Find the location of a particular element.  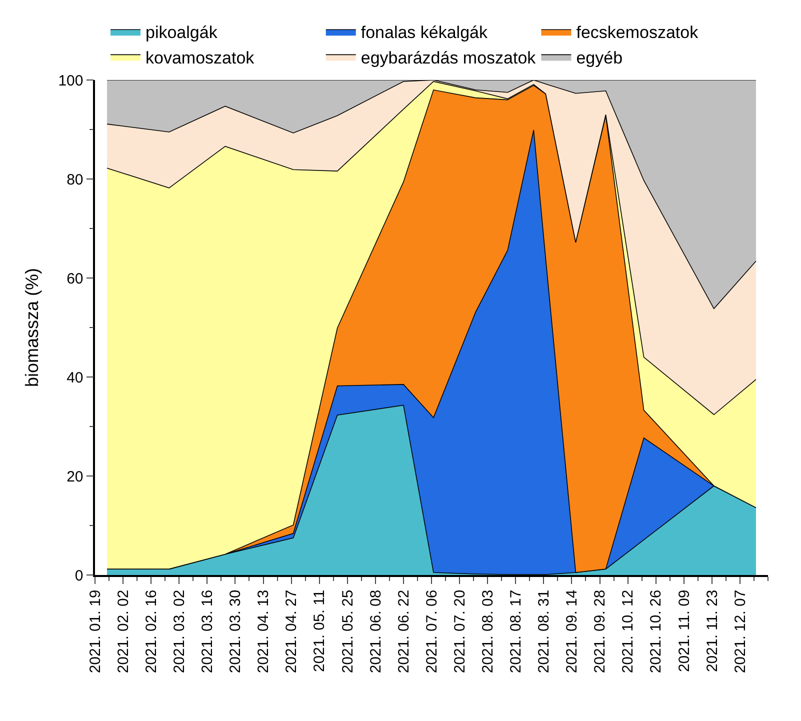

x-tick-label: 2021. 08. 31 is located at coordinates (544, 632).